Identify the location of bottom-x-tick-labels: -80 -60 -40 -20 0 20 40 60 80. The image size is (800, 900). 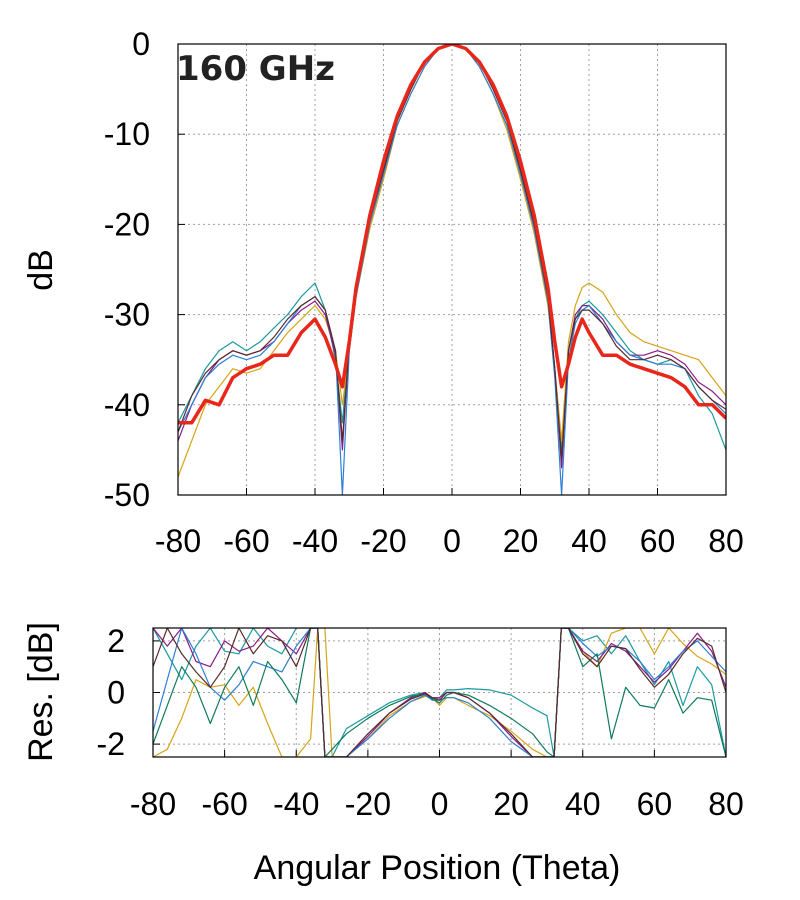
(437, 804).